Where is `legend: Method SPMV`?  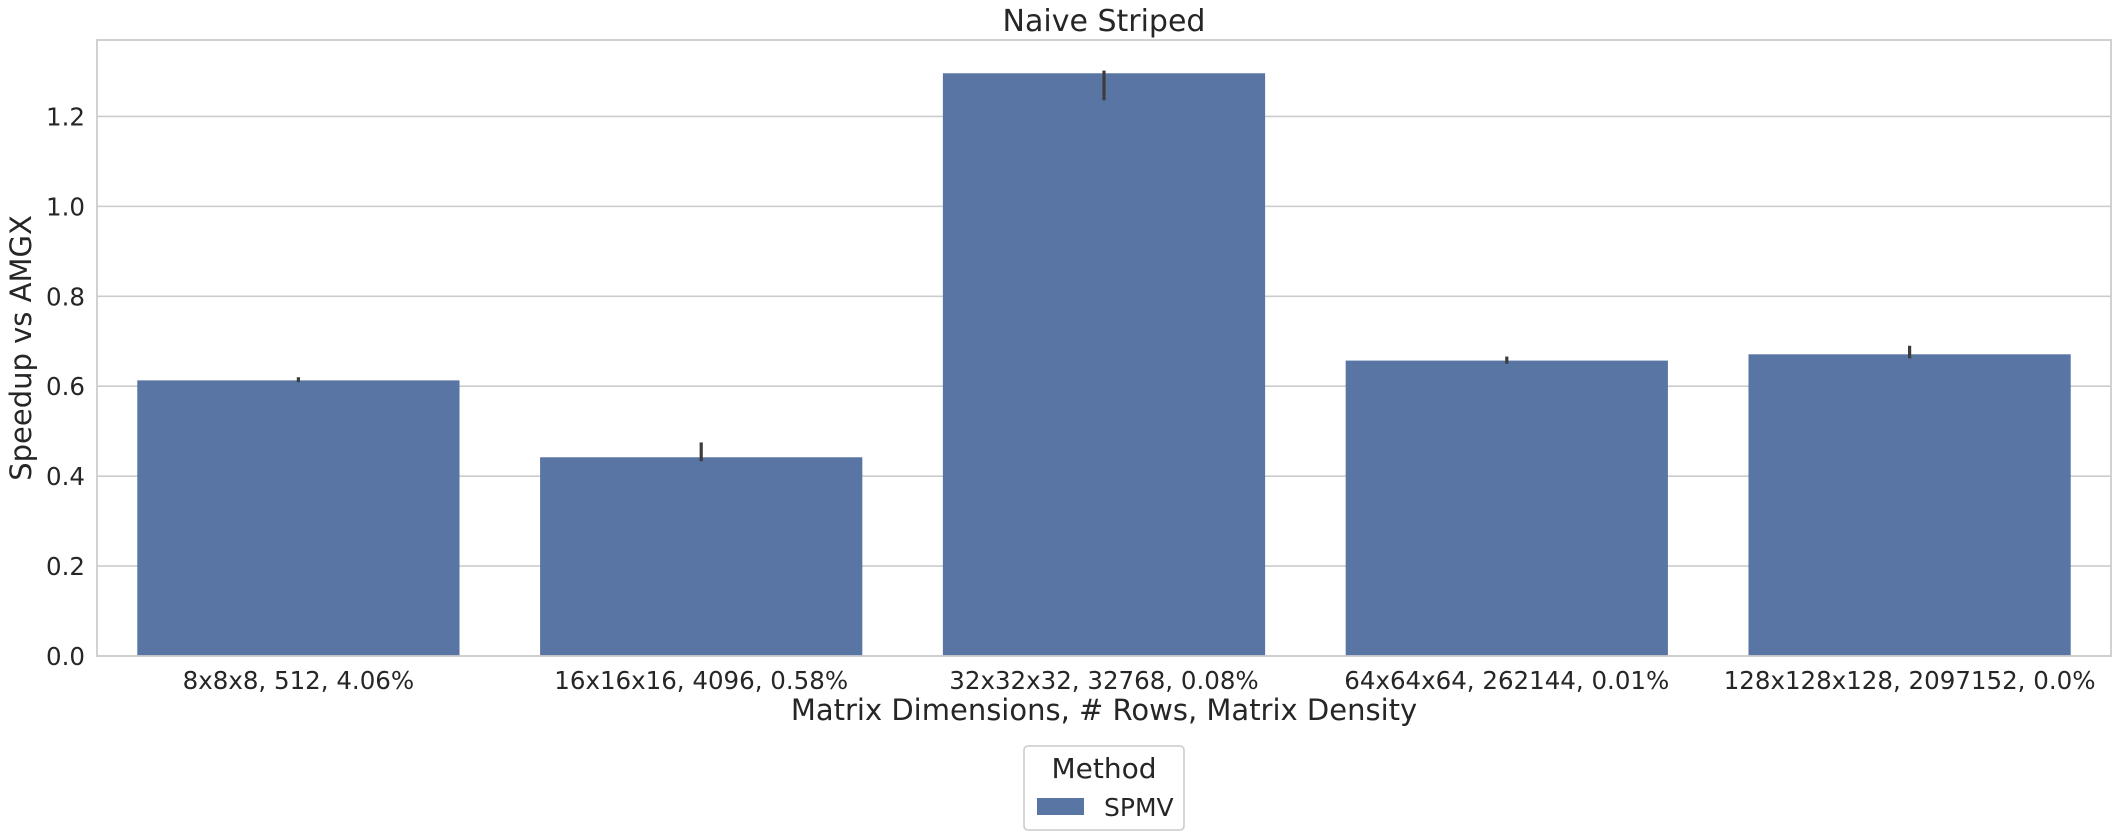
legend: Method SPMV is located at coordinates (1104, 788).